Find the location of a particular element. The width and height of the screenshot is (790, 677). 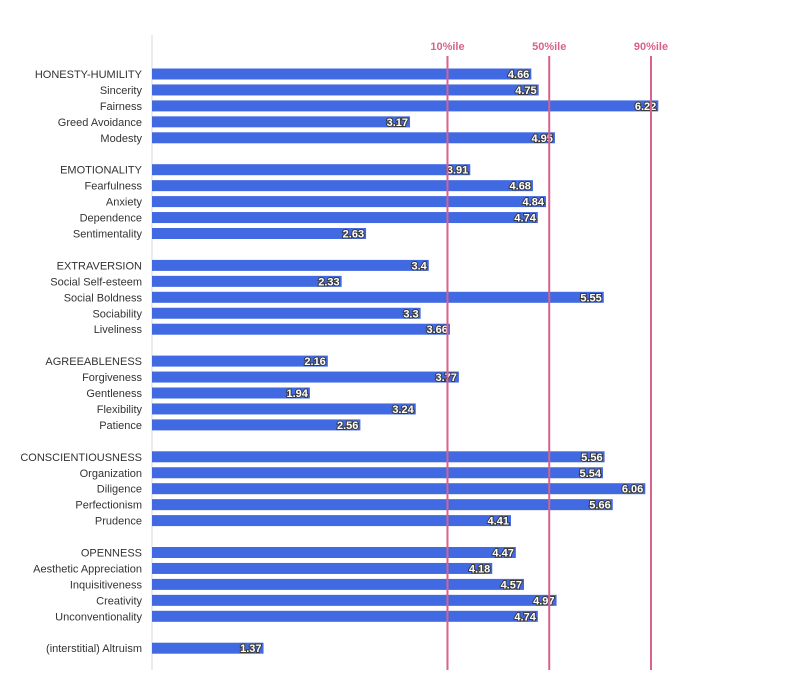

percentile-label: 10%ile is located at coordinates (447, 47).